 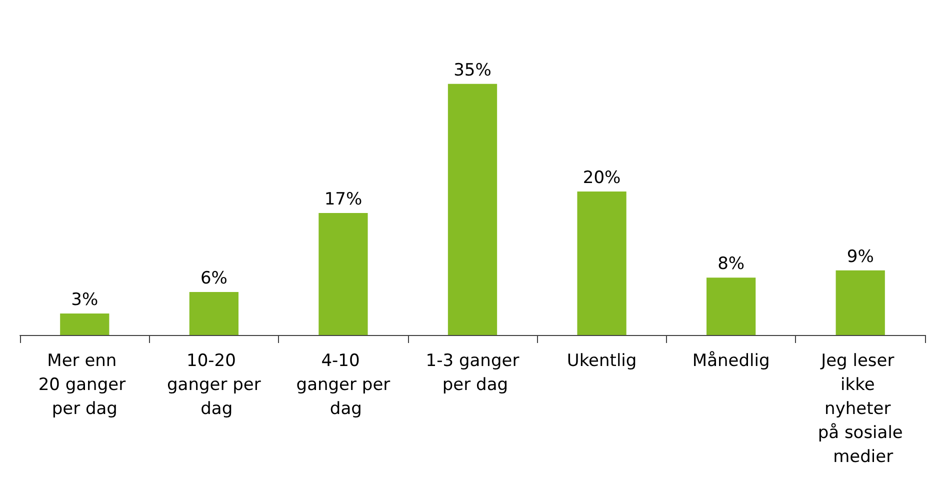 I want to click on x-tick-label: Jeg leser ikke nyheter på sosiale medier, so click(x=860, y=409).